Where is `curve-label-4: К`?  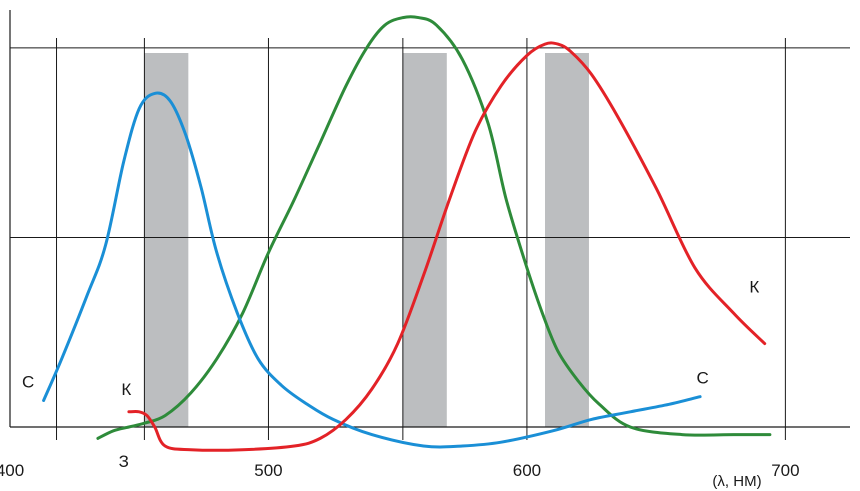 curve-label-4: К is located at coordinates (754, 287).